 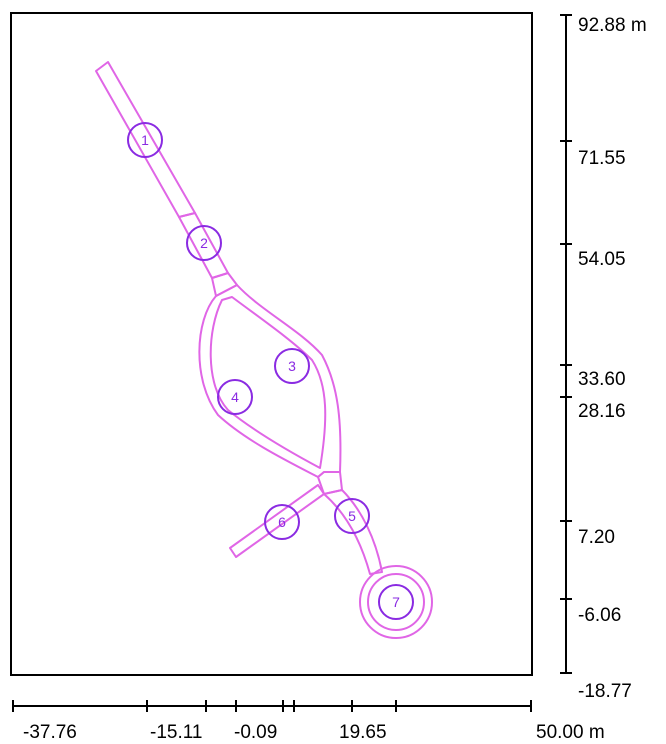 I want to click on marker-4: 4, so click(x=235, y=397).